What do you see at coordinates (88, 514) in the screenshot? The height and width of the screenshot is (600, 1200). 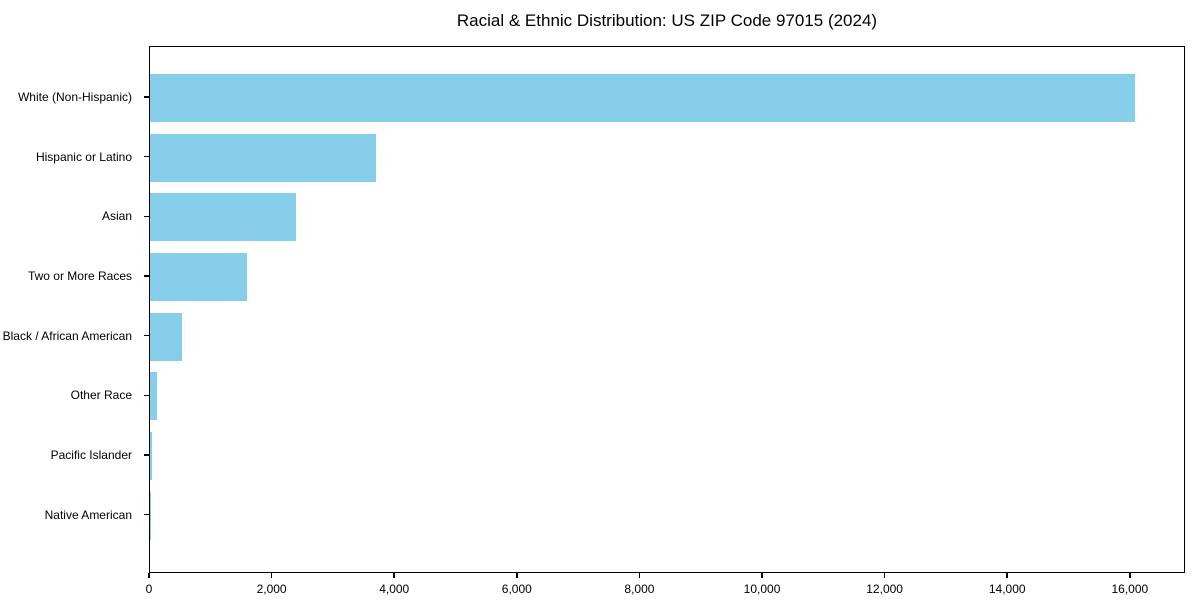 I see `y-tick-label: Native American` at bounding box center [88, 514].